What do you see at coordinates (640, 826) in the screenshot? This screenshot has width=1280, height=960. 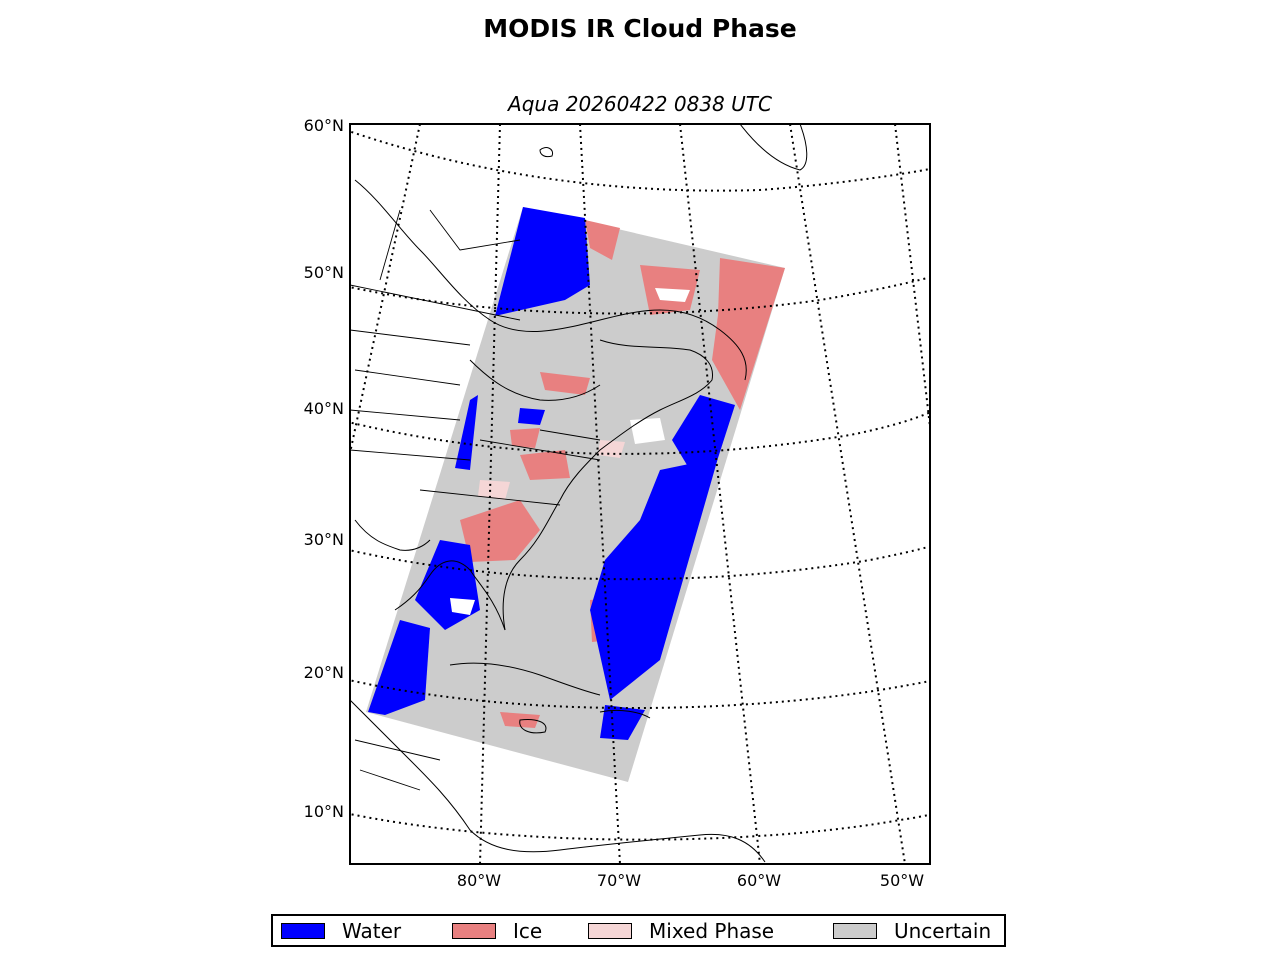 I see `parallel-10n` at bounding box center [640, 826].